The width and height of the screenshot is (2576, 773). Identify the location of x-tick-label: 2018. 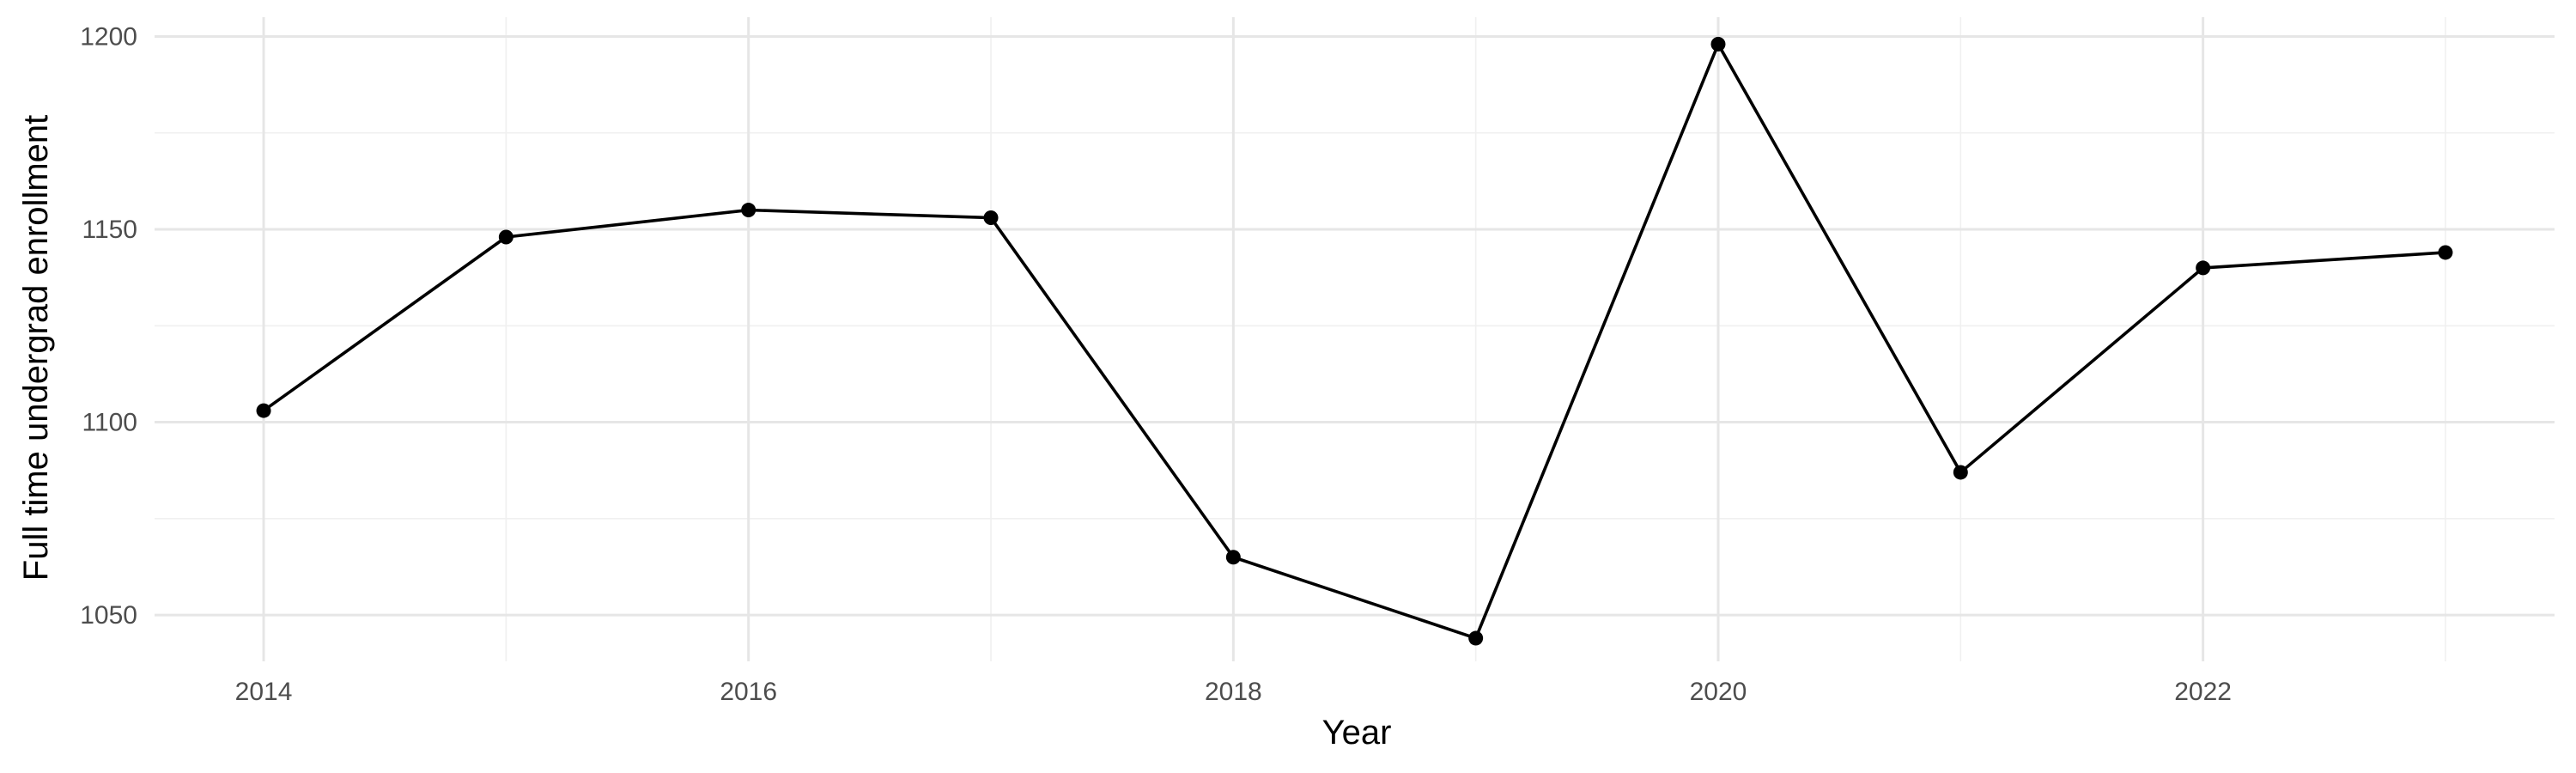
(1233, 692).